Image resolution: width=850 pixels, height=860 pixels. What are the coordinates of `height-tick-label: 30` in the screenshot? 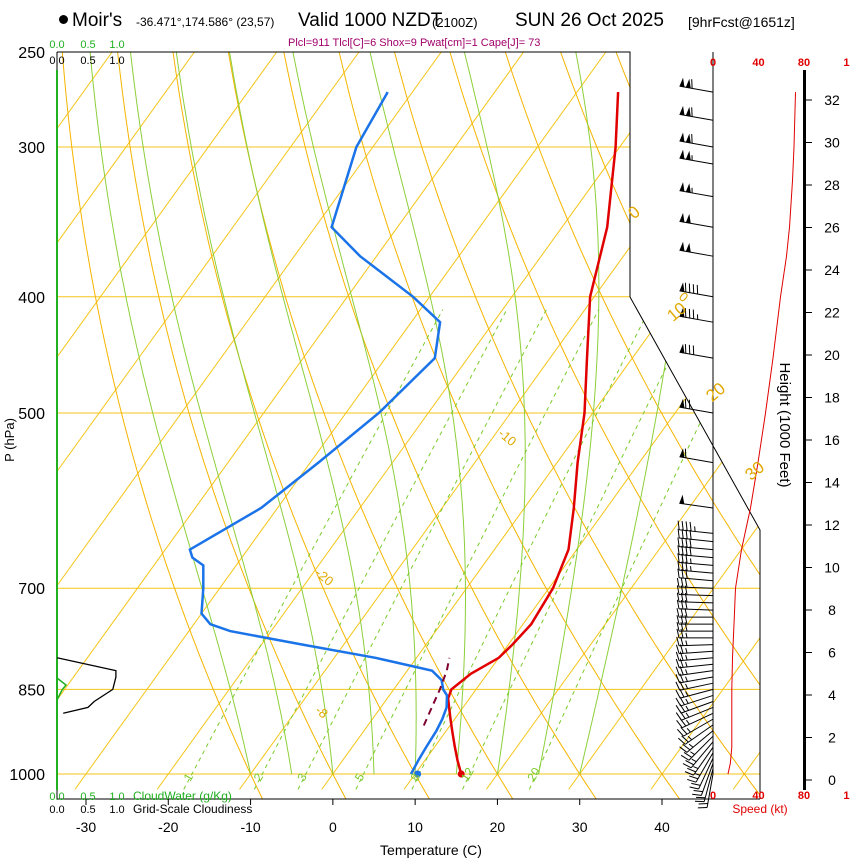 It's located at (832, 143).